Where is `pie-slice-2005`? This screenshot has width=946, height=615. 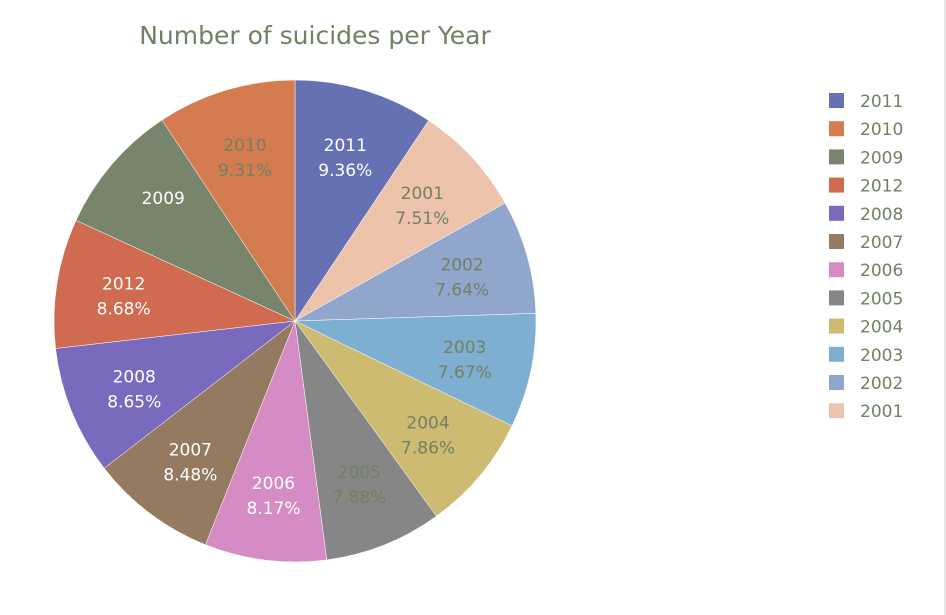
pie-slice-2005 is located at coordinates (365, 440).